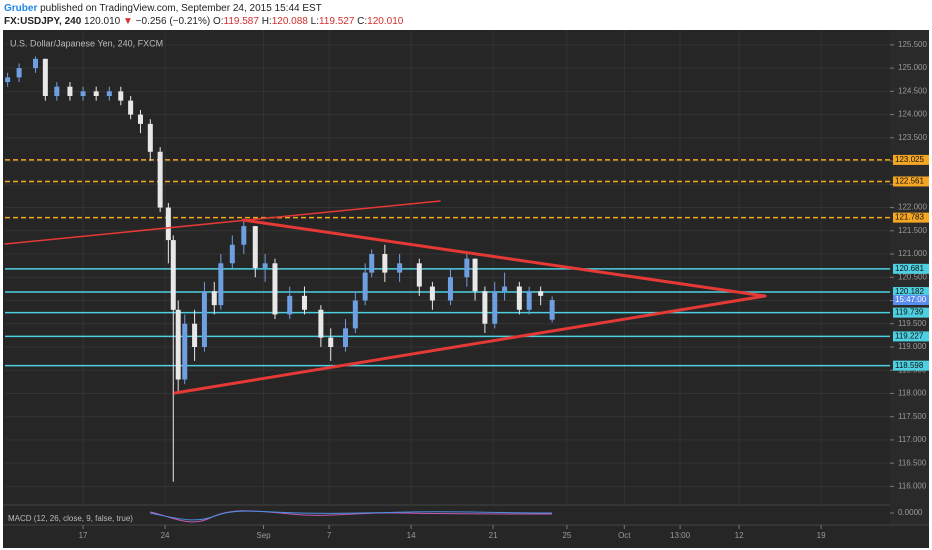  I want to click on signal-line, so click(351, 515).